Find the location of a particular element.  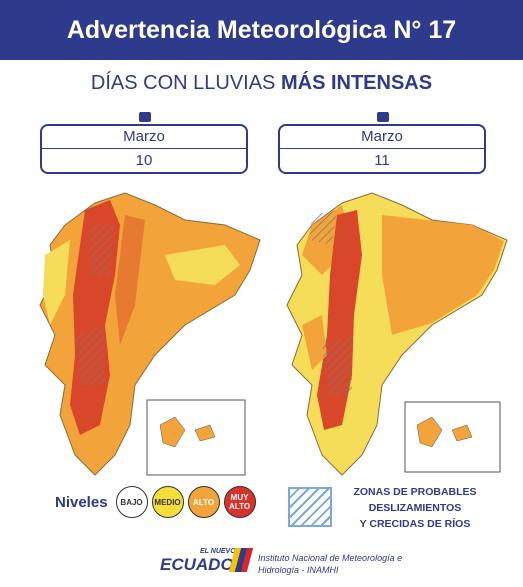

level: BAJO is located at coordinates (131, 502).